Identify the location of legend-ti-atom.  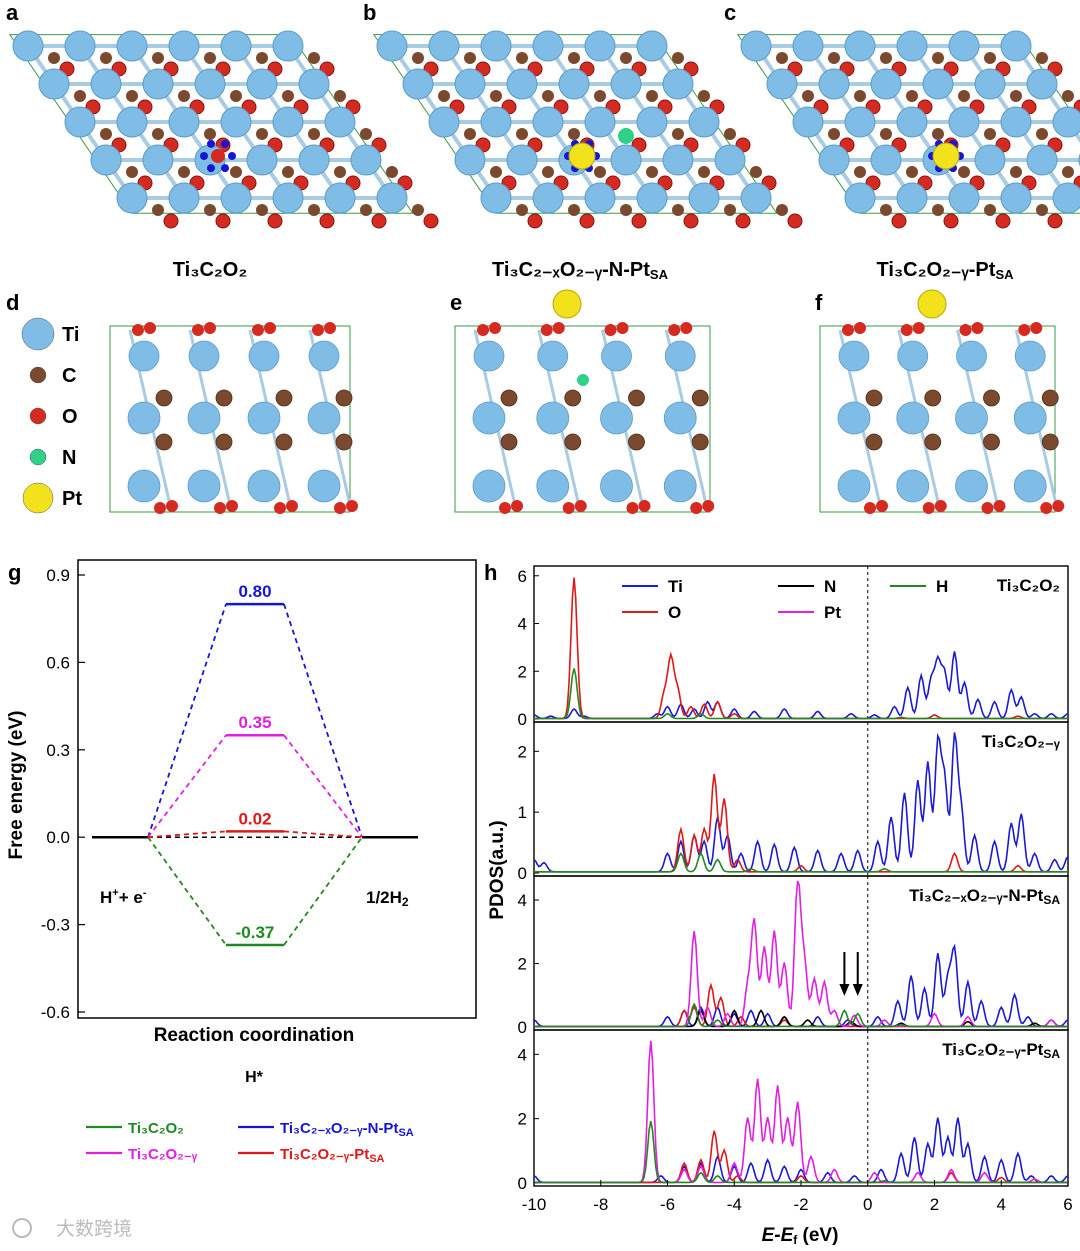
(38, 334).